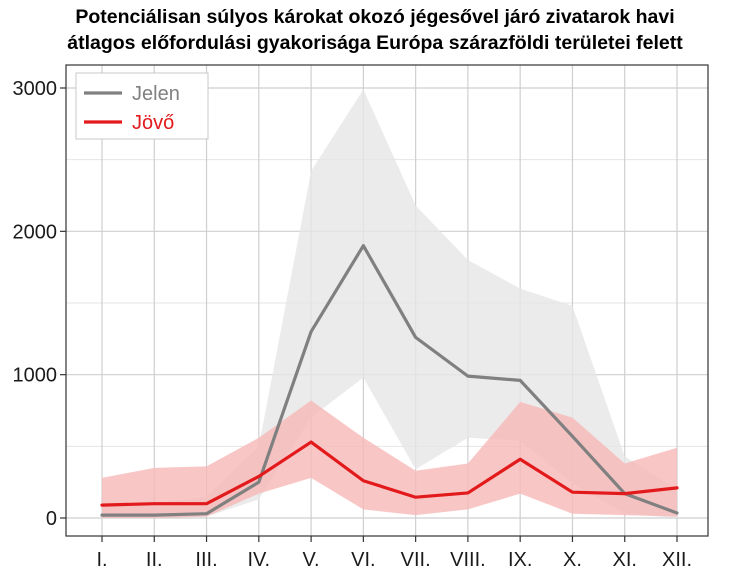  Describe the element at coordinates (311, 560) in the screenshot. I see `x-tick-label: V.` at that location.